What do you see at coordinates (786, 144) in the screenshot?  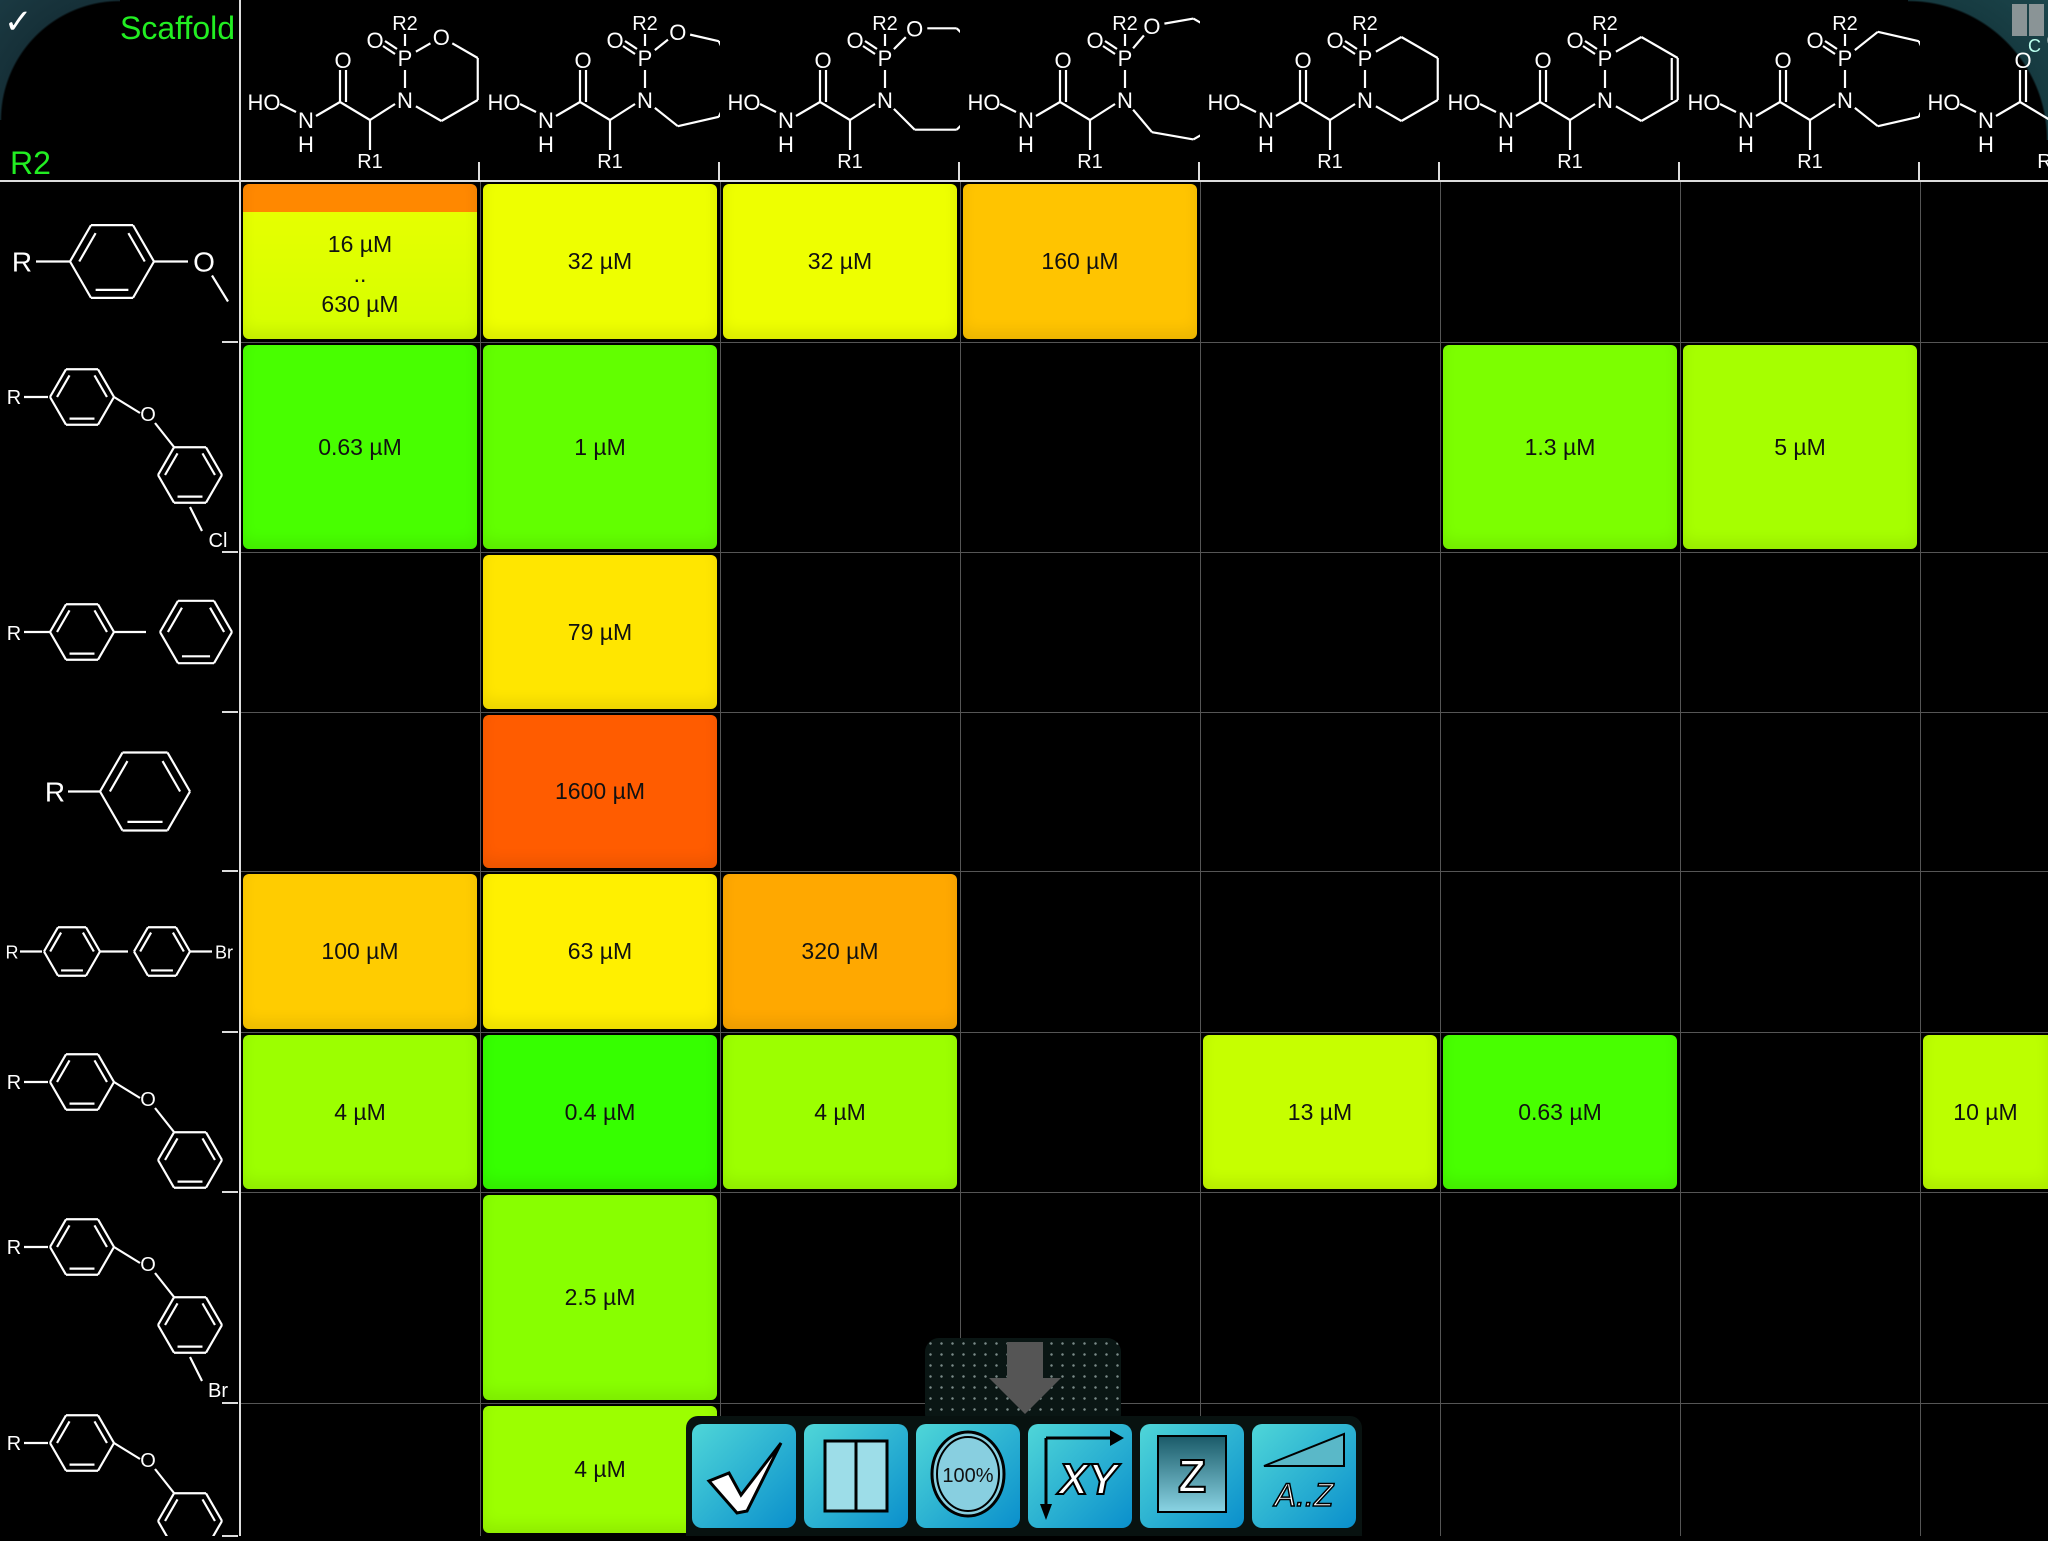 I see `atom-label: H` at bounding box center [786, 144].